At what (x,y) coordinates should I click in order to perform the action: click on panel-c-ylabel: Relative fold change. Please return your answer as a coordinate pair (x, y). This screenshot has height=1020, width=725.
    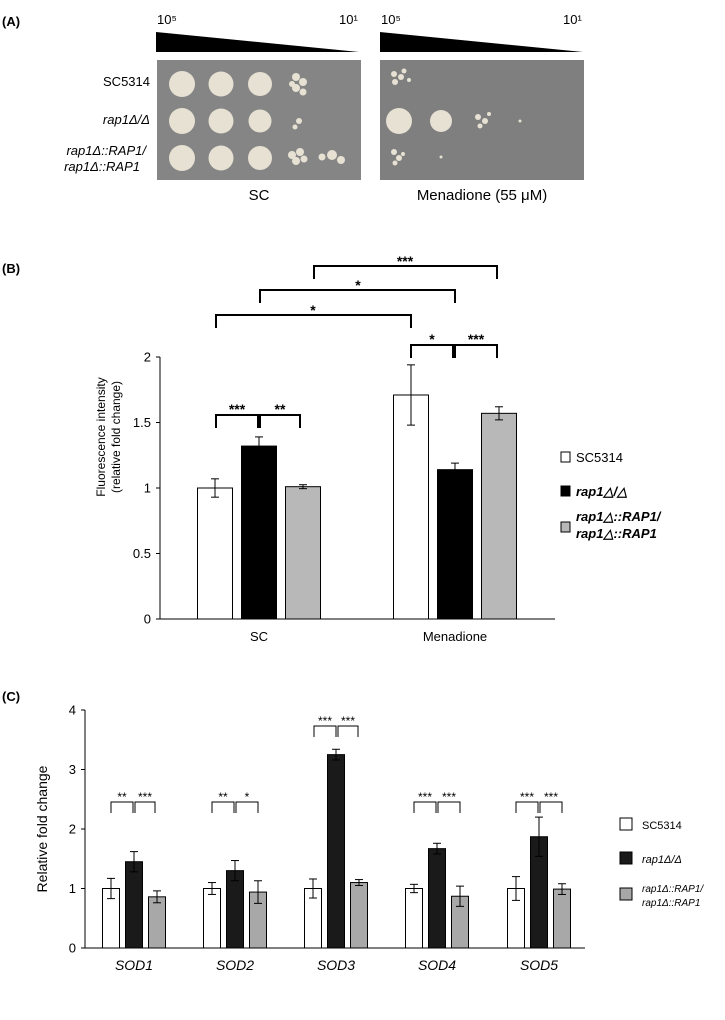
    Looking at the image, I should click on (42, 828).